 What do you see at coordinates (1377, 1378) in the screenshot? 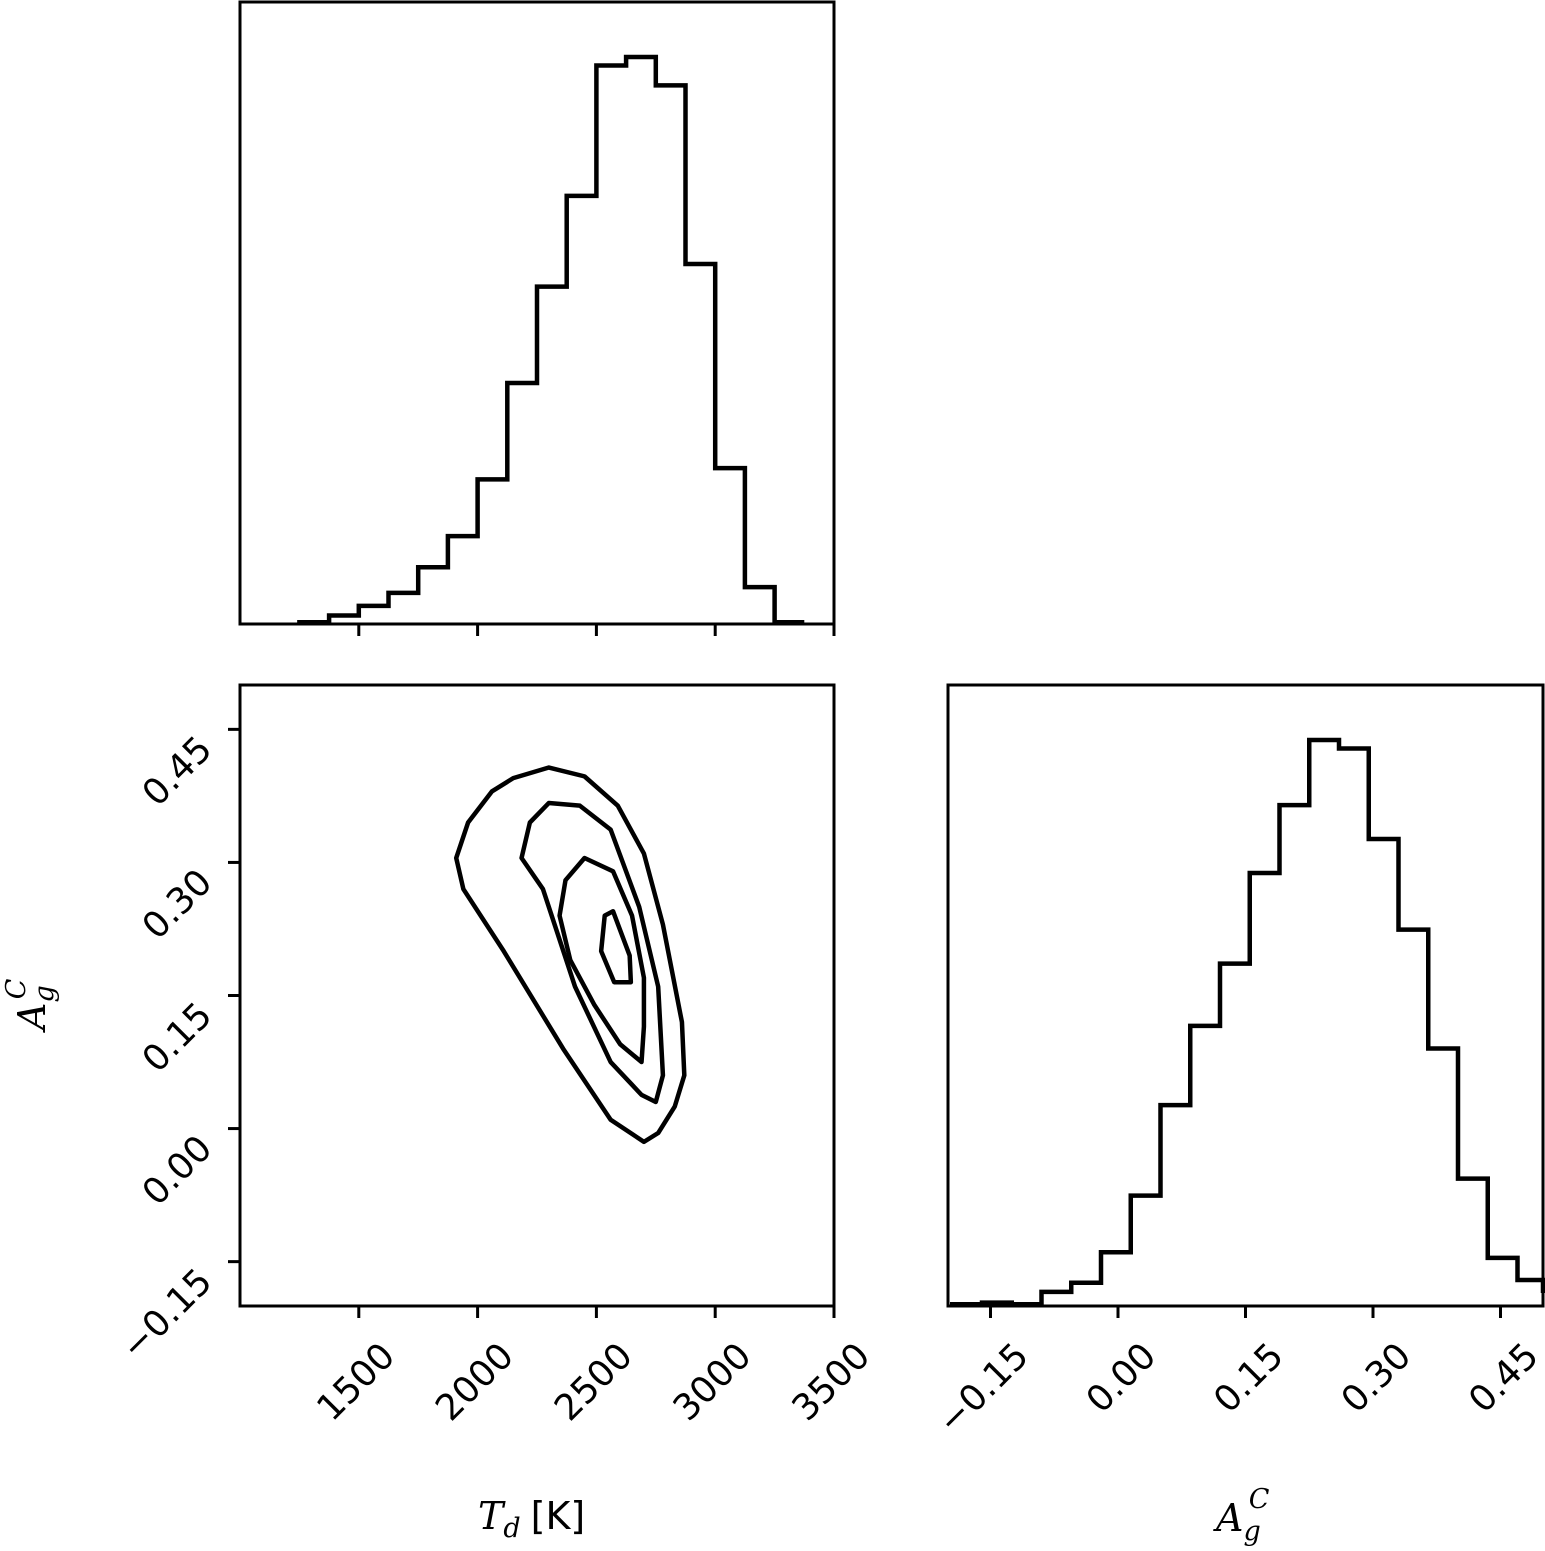
I see `hist-agc-x-tick-label: 0.30` at bounding box center [1377, 1378].